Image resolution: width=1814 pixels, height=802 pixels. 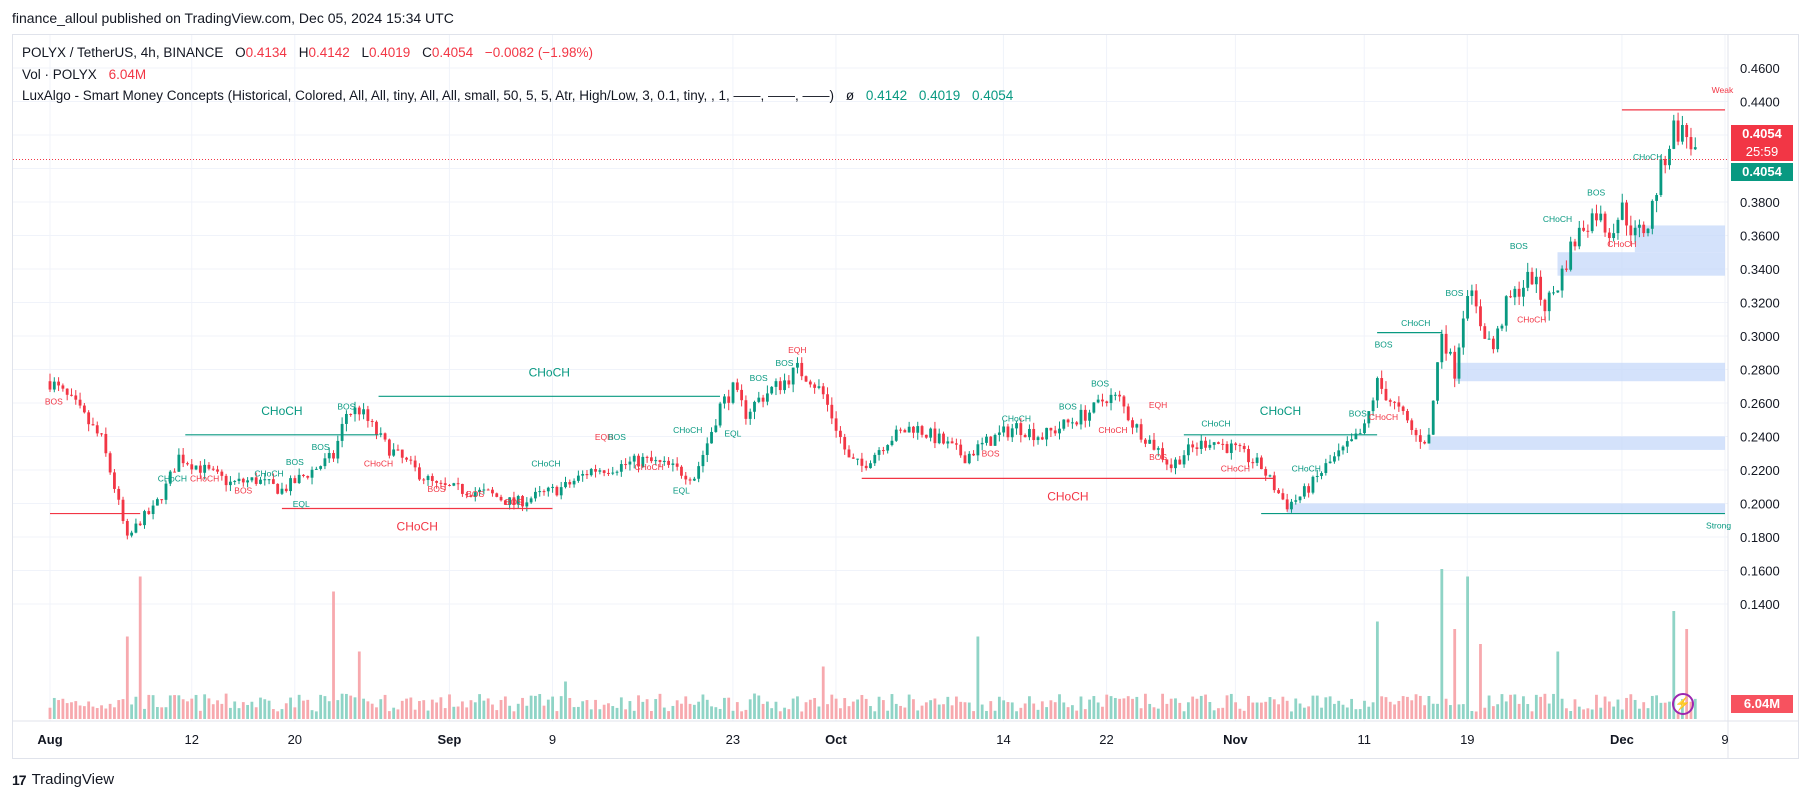 I want to click on tradingview-logo: 17 TradingView, so click(x=63, y=779).